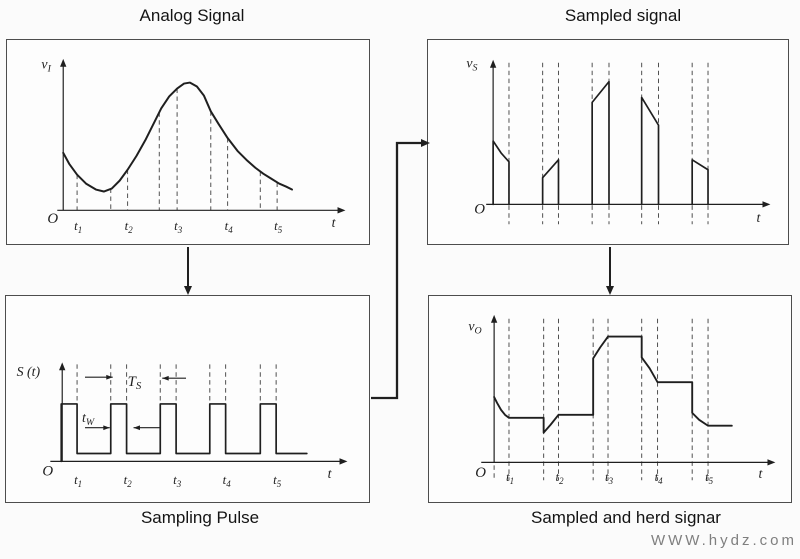 This screenshot has width=800, height=559. I want to click on sampled-signal-title: Sampled signal, so click(623, 15).